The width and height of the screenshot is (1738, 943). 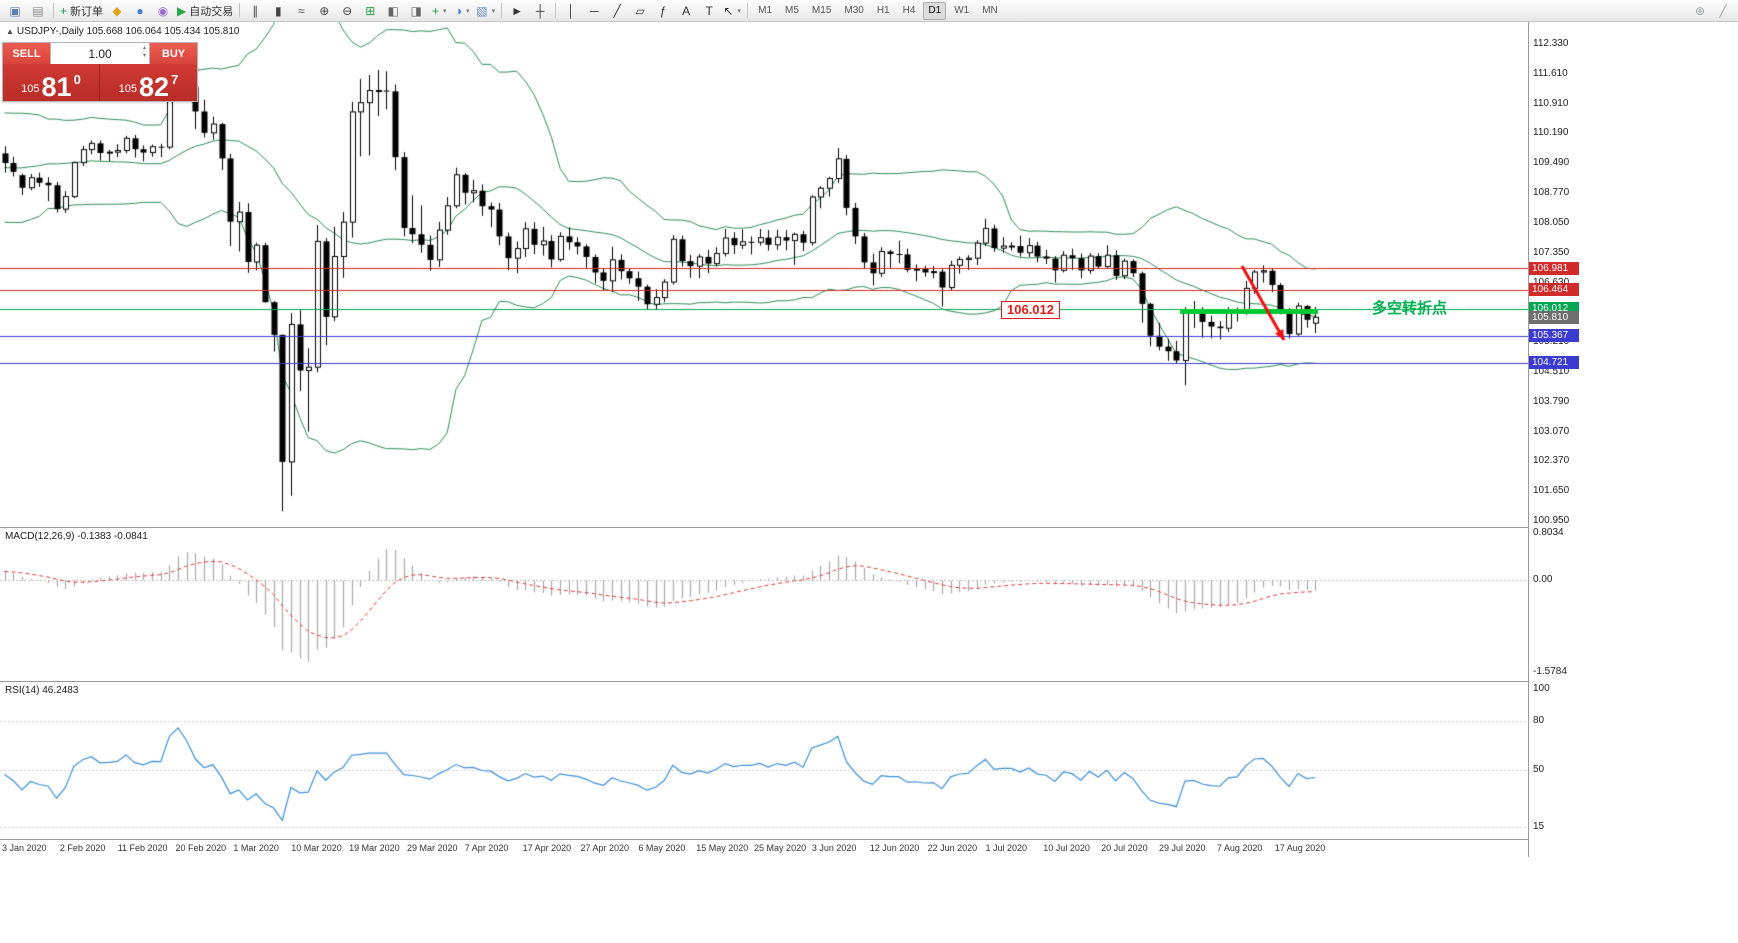 I want to click on trendline-icon: ╱, so click(x=617, y=11).